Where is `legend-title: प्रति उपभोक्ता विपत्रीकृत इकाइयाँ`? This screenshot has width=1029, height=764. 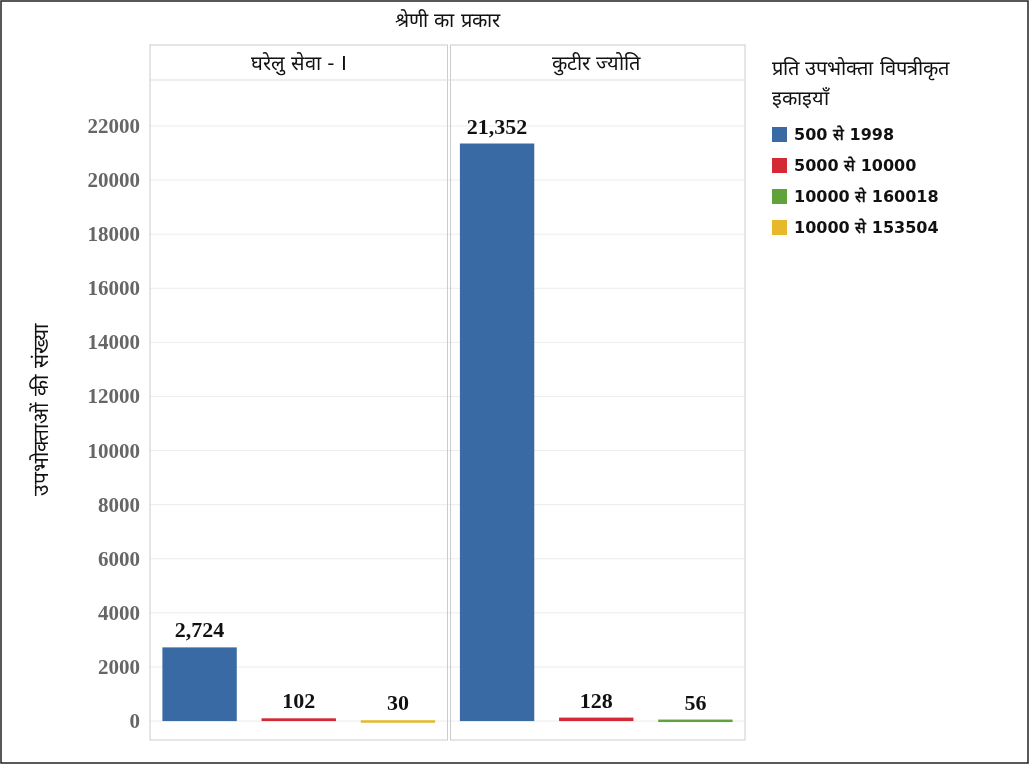
legend-title: प्रति उपभोक्ता विपत्रीकृत इकाइयाँ is located at coordinates (861, 83).